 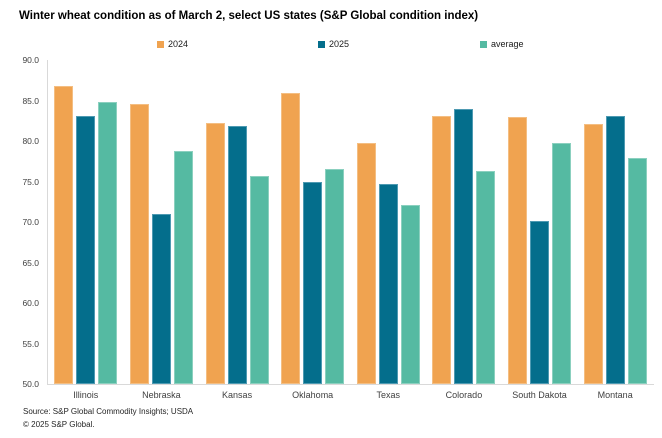 I want to click on y-axis-tick-label: 70.0, so click(x=30, y=222).